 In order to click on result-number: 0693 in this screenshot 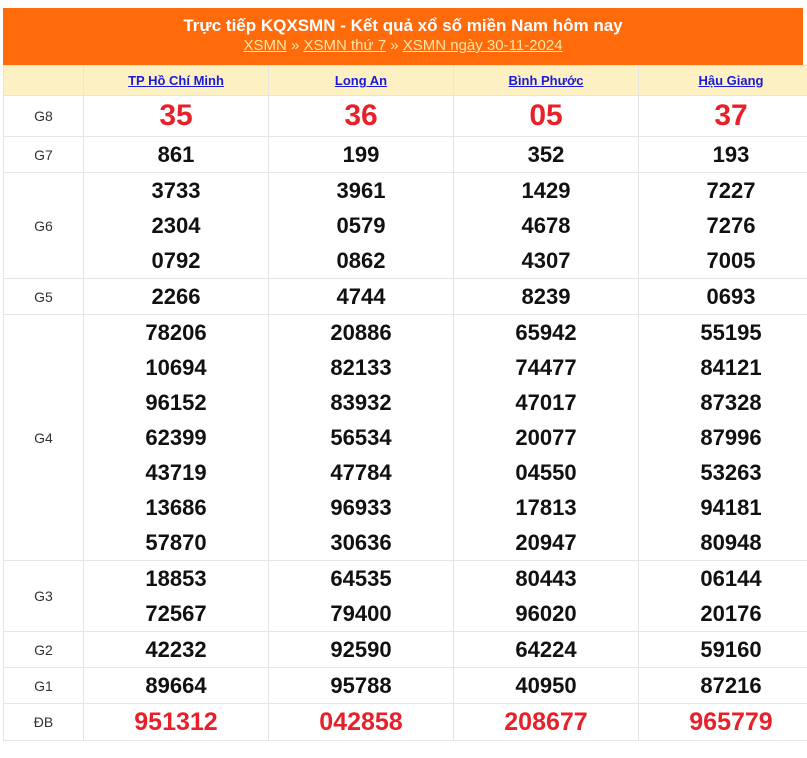, I will do `click(731, 296)`.